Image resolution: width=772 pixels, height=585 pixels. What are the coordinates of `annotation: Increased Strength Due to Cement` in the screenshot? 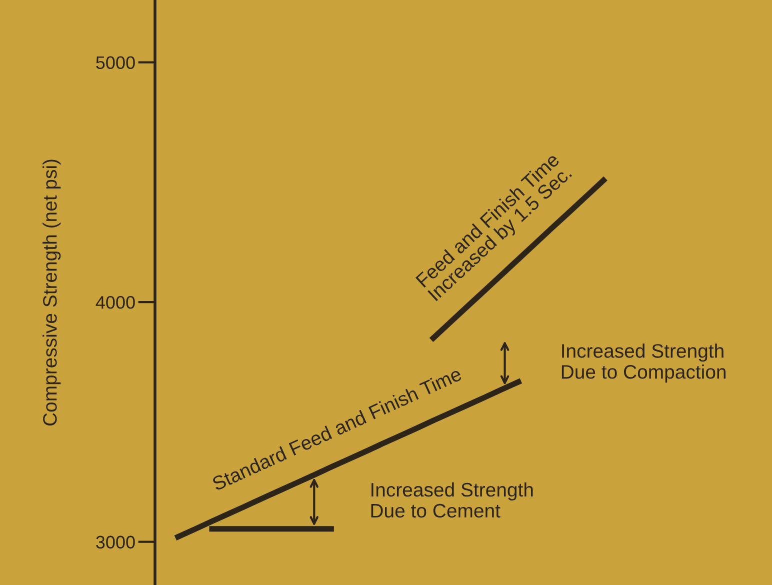 It's located at (452, 500).